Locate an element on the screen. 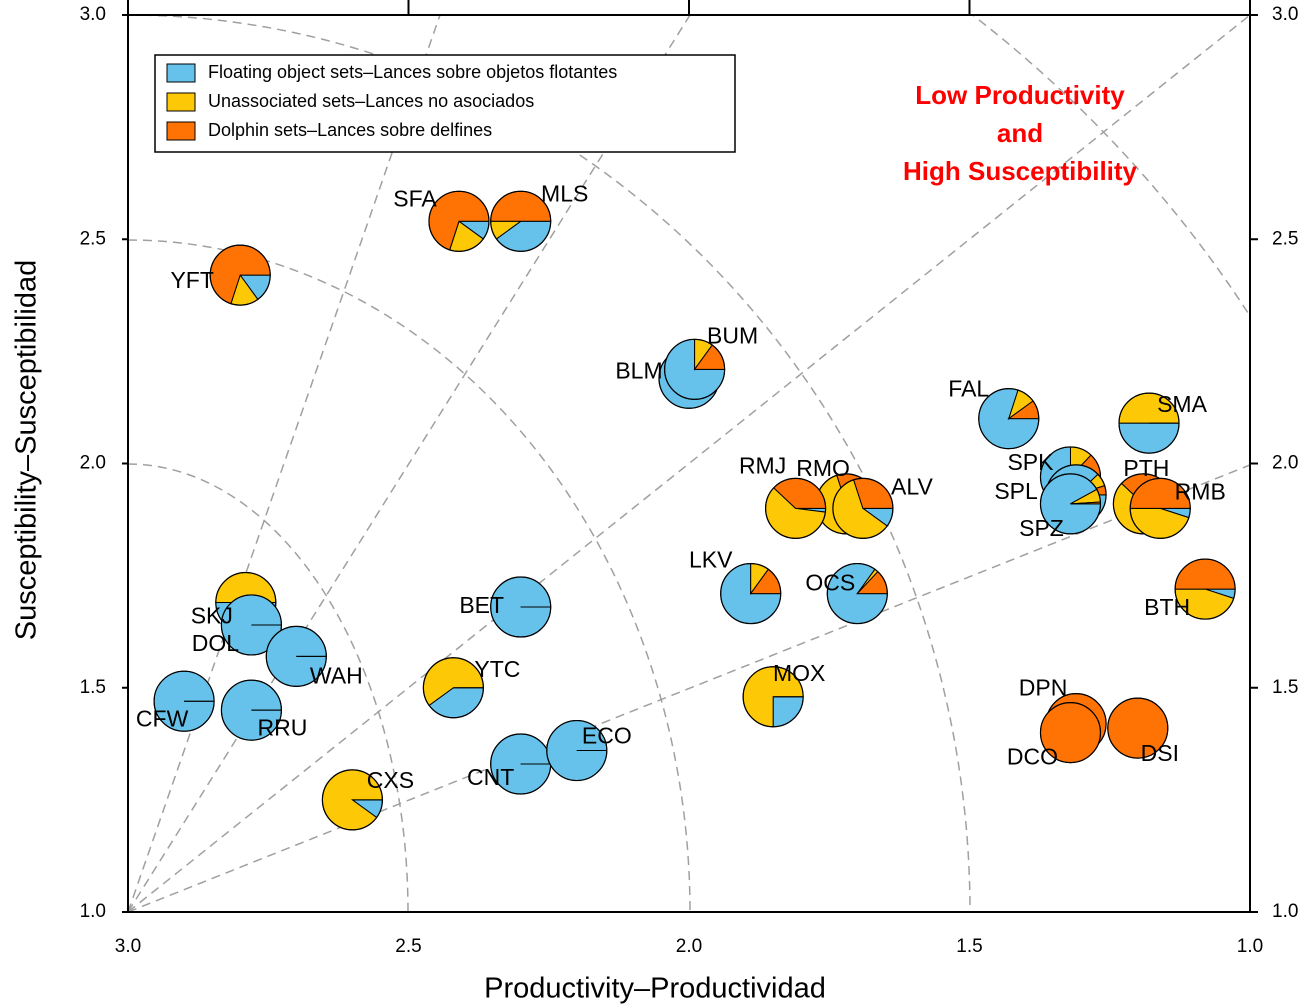 This screenshot has height=1008, width=1305. x-tick-label: 2.0 is located at coordinates (689, 946).